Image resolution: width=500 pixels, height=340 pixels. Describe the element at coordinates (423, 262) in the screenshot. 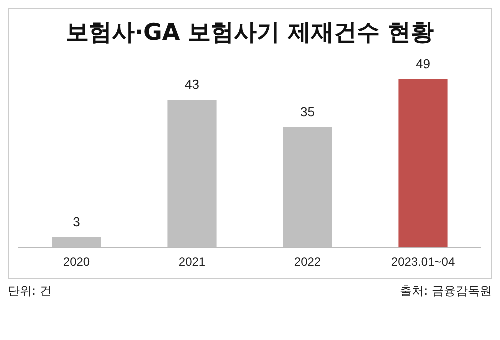

I see `x-tick-label: 2023.01~04` at that location.